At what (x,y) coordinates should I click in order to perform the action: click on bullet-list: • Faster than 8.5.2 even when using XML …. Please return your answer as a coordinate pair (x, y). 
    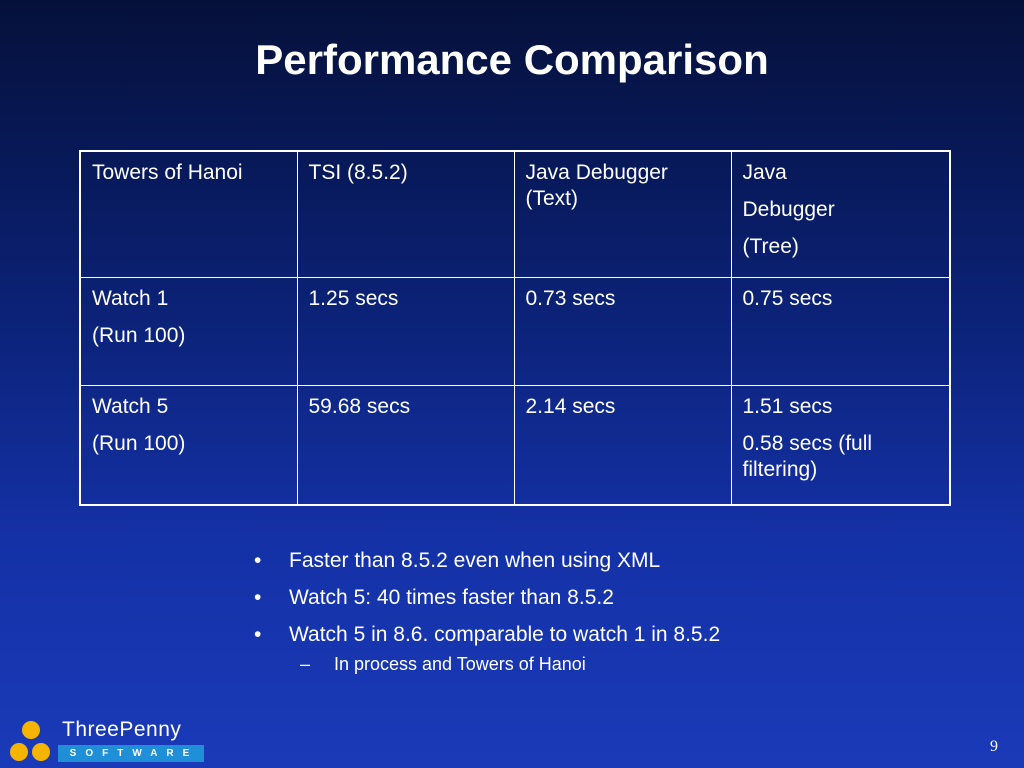
    Looking at the image, I should click on (484, 611).